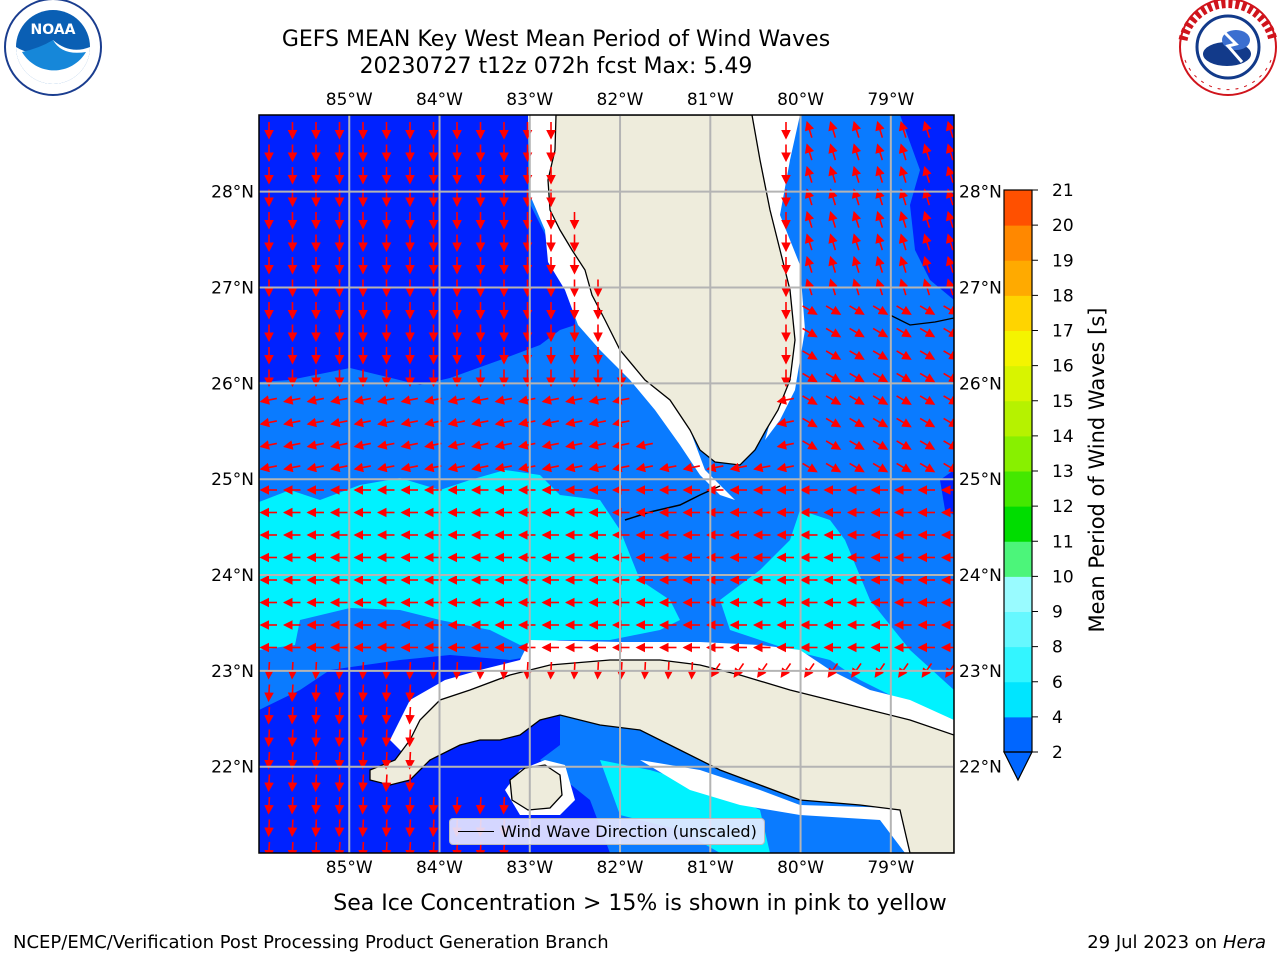 This screenshot has height=960, width=1280. What do you see at coordinates (1063, 437) in the screenshot?
I see `colorbar-tick-label: 14` at bounding box center [1063, 437].